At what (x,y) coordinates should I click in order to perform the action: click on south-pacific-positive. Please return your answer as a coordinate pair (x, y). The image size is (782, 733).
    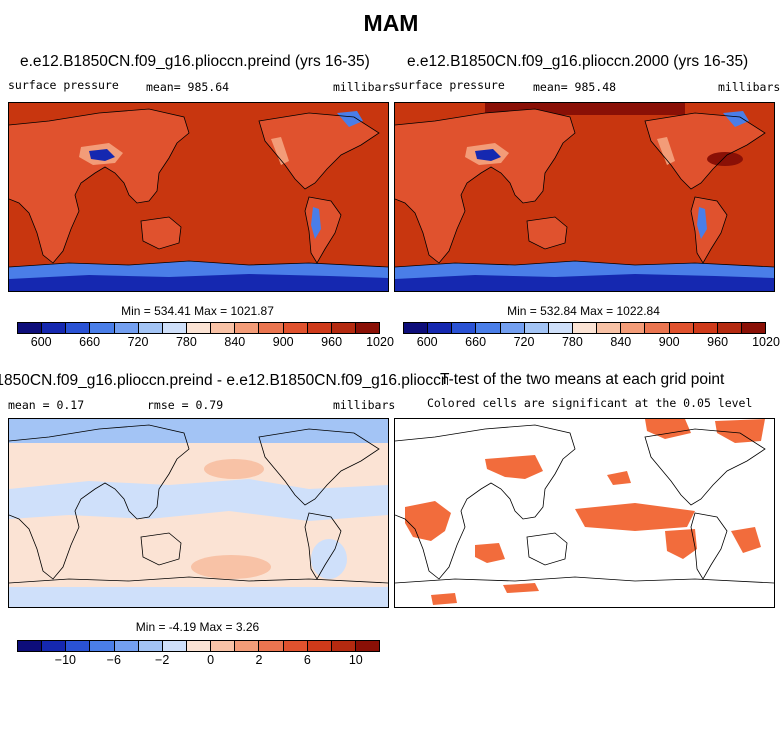
    Looking at the image, I should click on (231, 567).